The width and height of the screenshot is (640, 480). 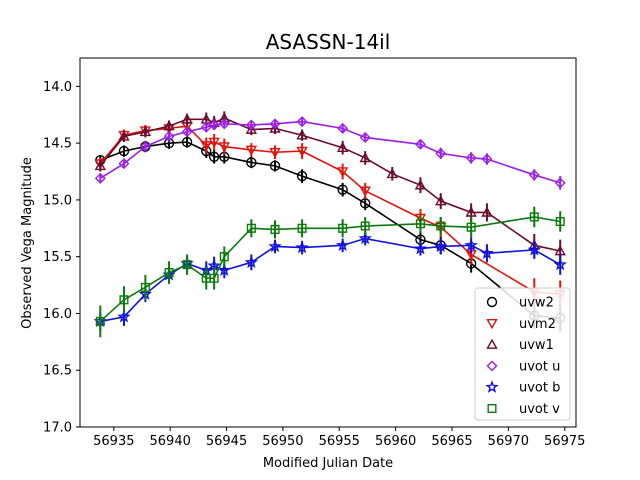 I want to click on chart-title: ASASSN-14il, so click(x=328, y=42).